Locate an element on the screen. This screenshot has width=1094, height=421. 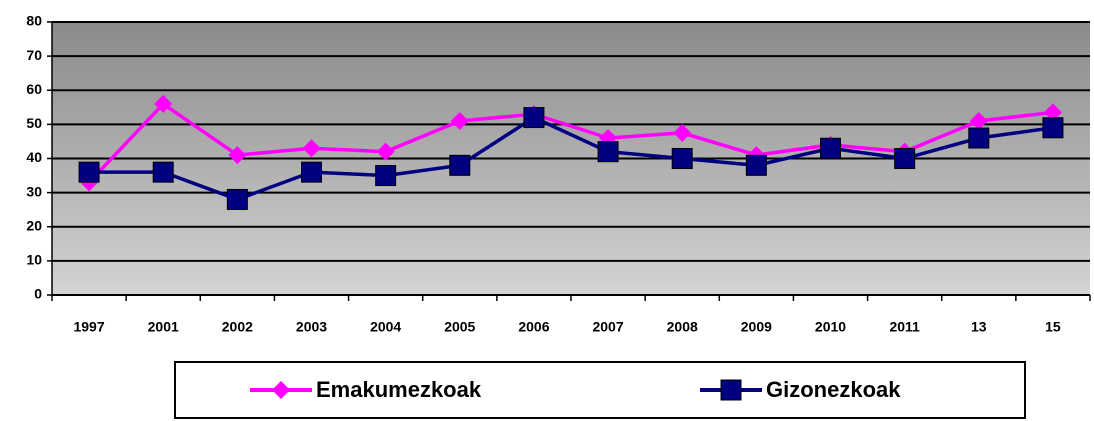
y-tick-label: 70 is located at coordinates (34, 55).